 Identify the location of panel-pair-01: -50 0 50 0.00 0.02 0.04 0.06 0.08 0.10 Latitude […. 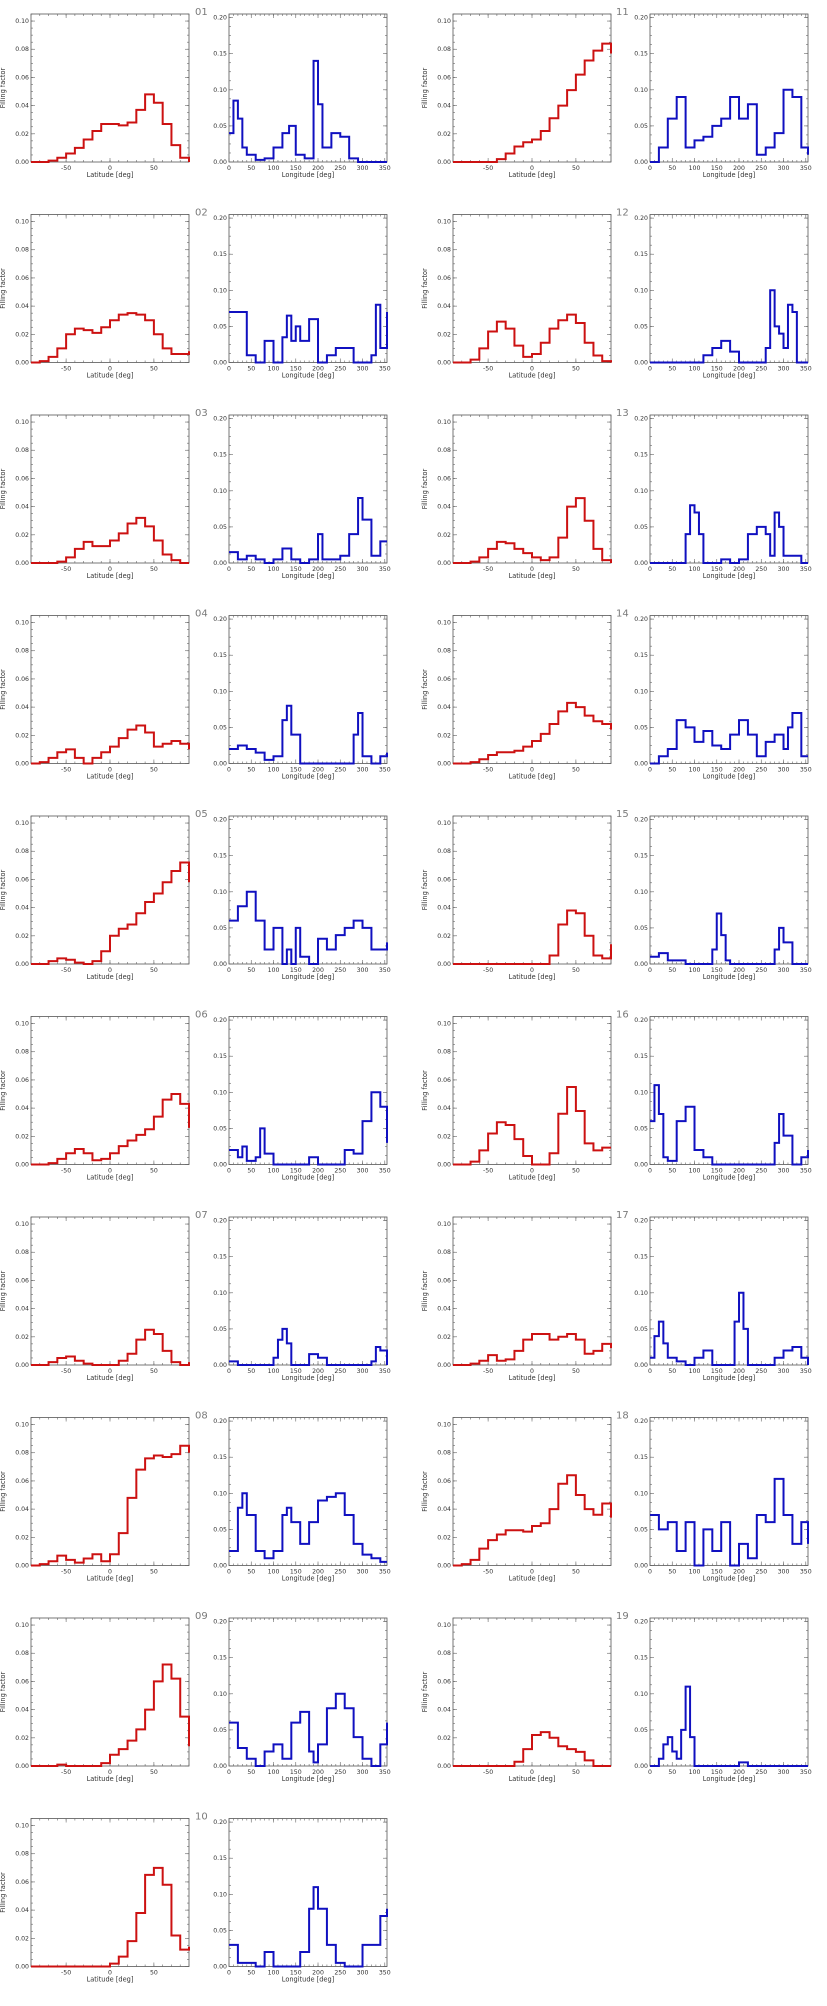
(195, 93).